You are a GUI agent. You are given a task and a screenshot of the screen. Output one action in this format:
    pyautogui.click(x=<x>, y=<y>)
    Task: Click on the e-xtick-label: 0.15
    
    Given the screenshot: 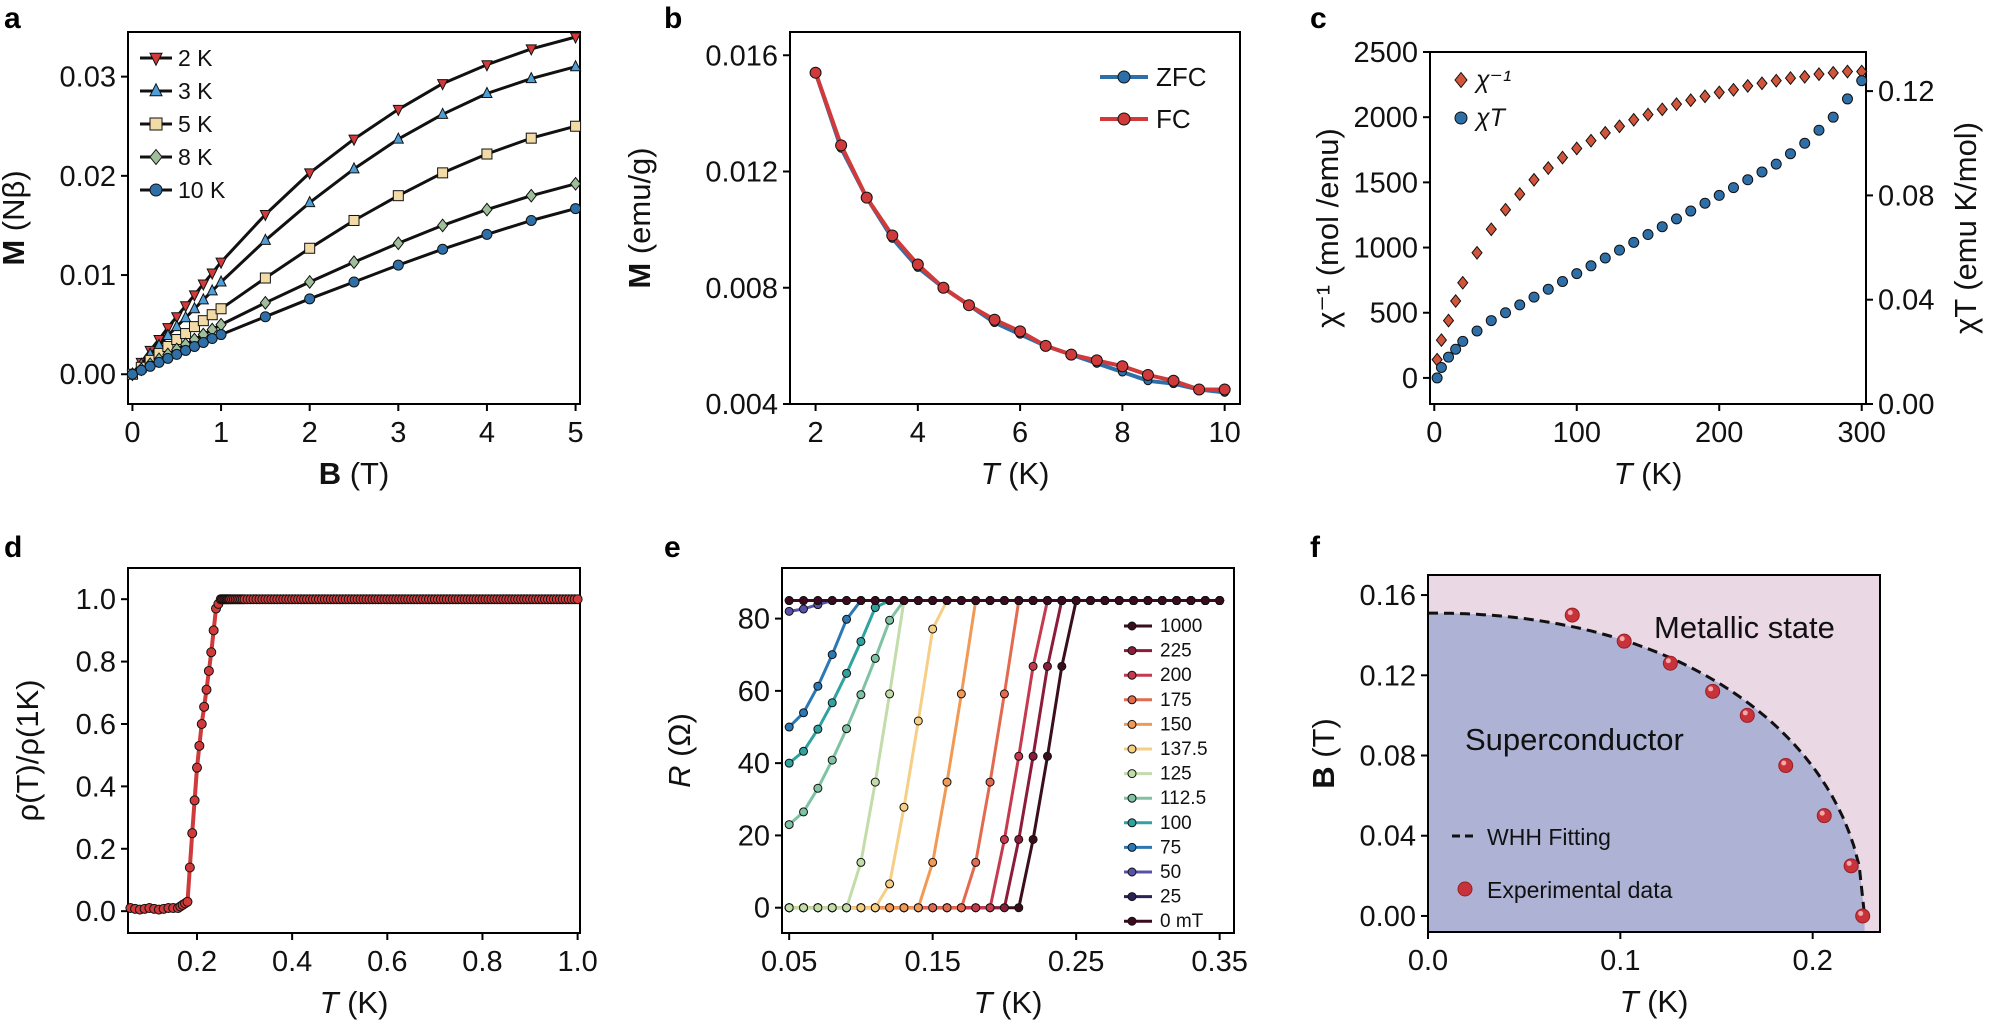 What is the action you would take?
    pyautogui.click(x=932, y=962)
    